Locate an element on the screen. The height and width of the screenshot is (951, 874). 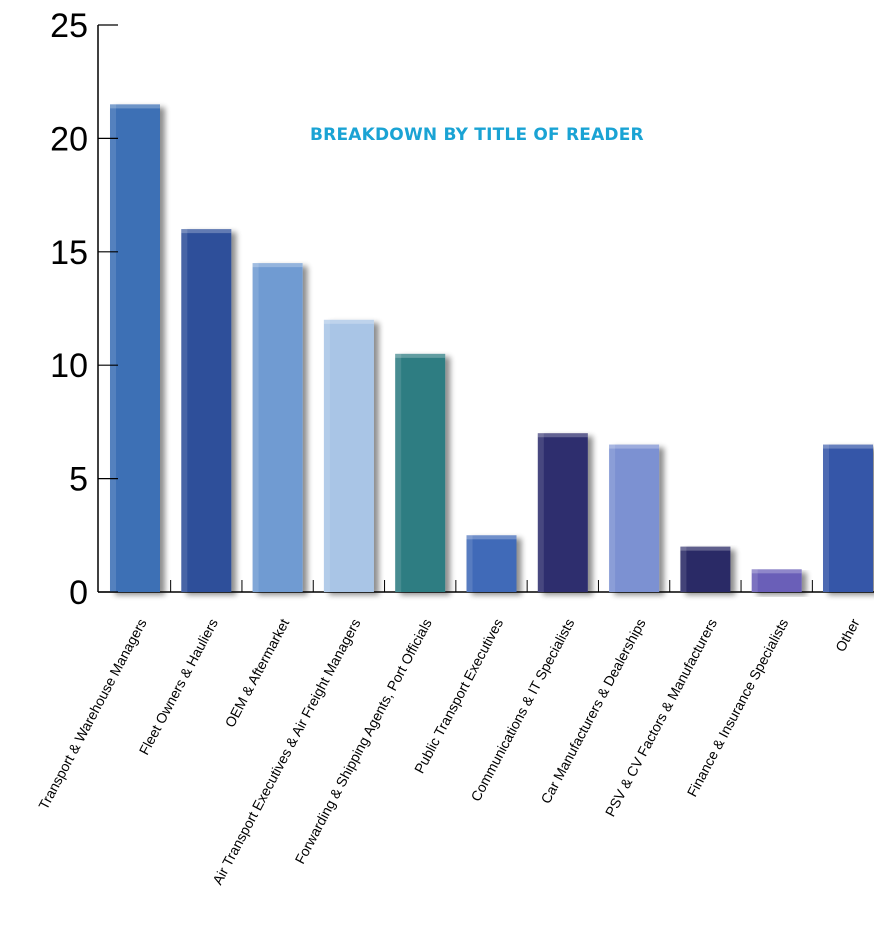
x-tick-label: OEM & Aftermarket is located at coordinates (257, 673).